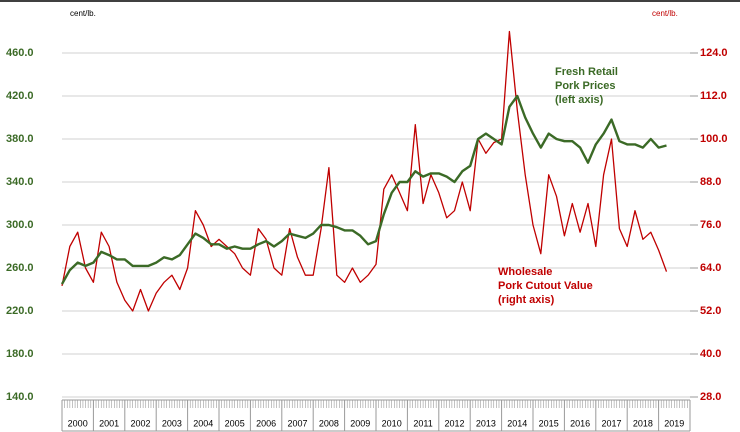 The image size is (740, 432). Describe the element at coordinates (710, 354) in the screenshot. I see `y2-tick-label: 40.0` at that location.